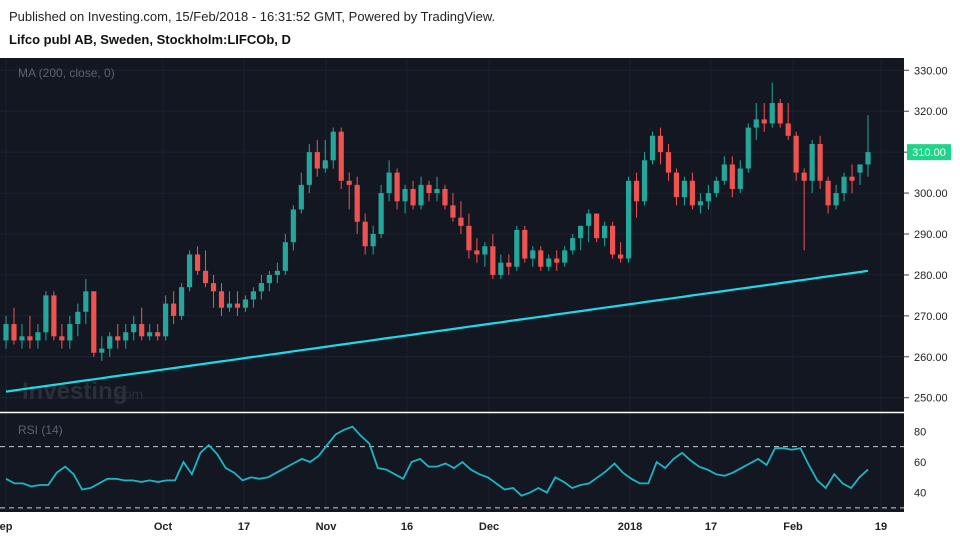 Image resolution: width=960 pixels, height=540 pixels. Describe the element at coordinates (920, 463) in the screenshot. I see `rsi-tick-label: 60` at that location.